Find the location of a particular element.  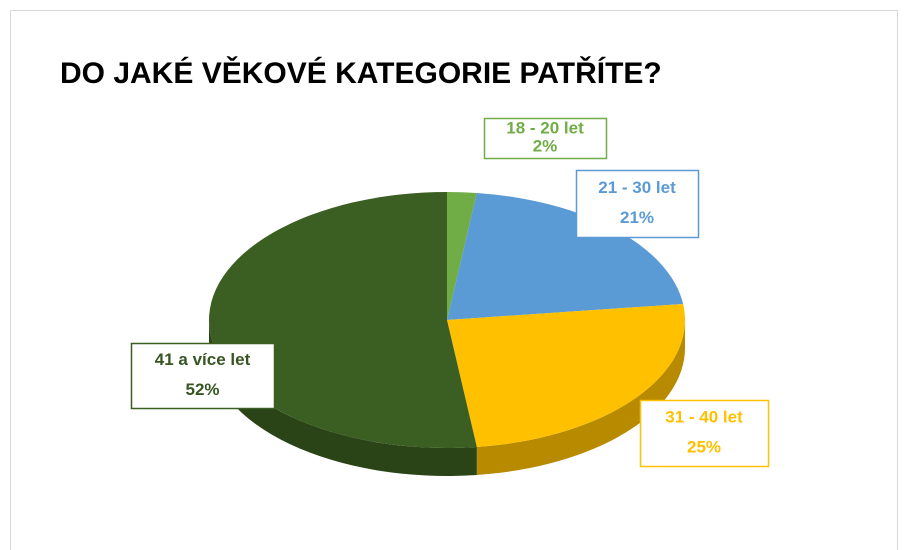

data-label: 41 a více let 52% is located at coordinates (203, 376).